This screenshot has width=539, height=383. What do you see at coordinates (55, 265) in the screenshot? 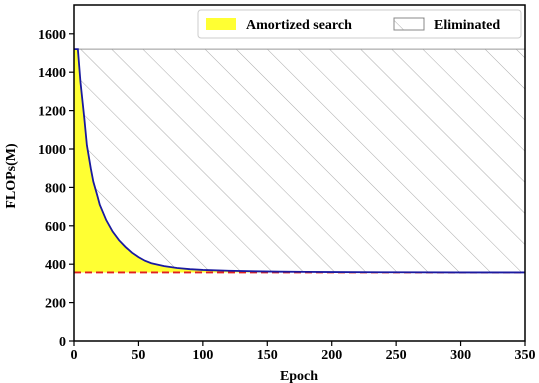
I see `y-tick-label: 400` at bounding box center [55, 265].